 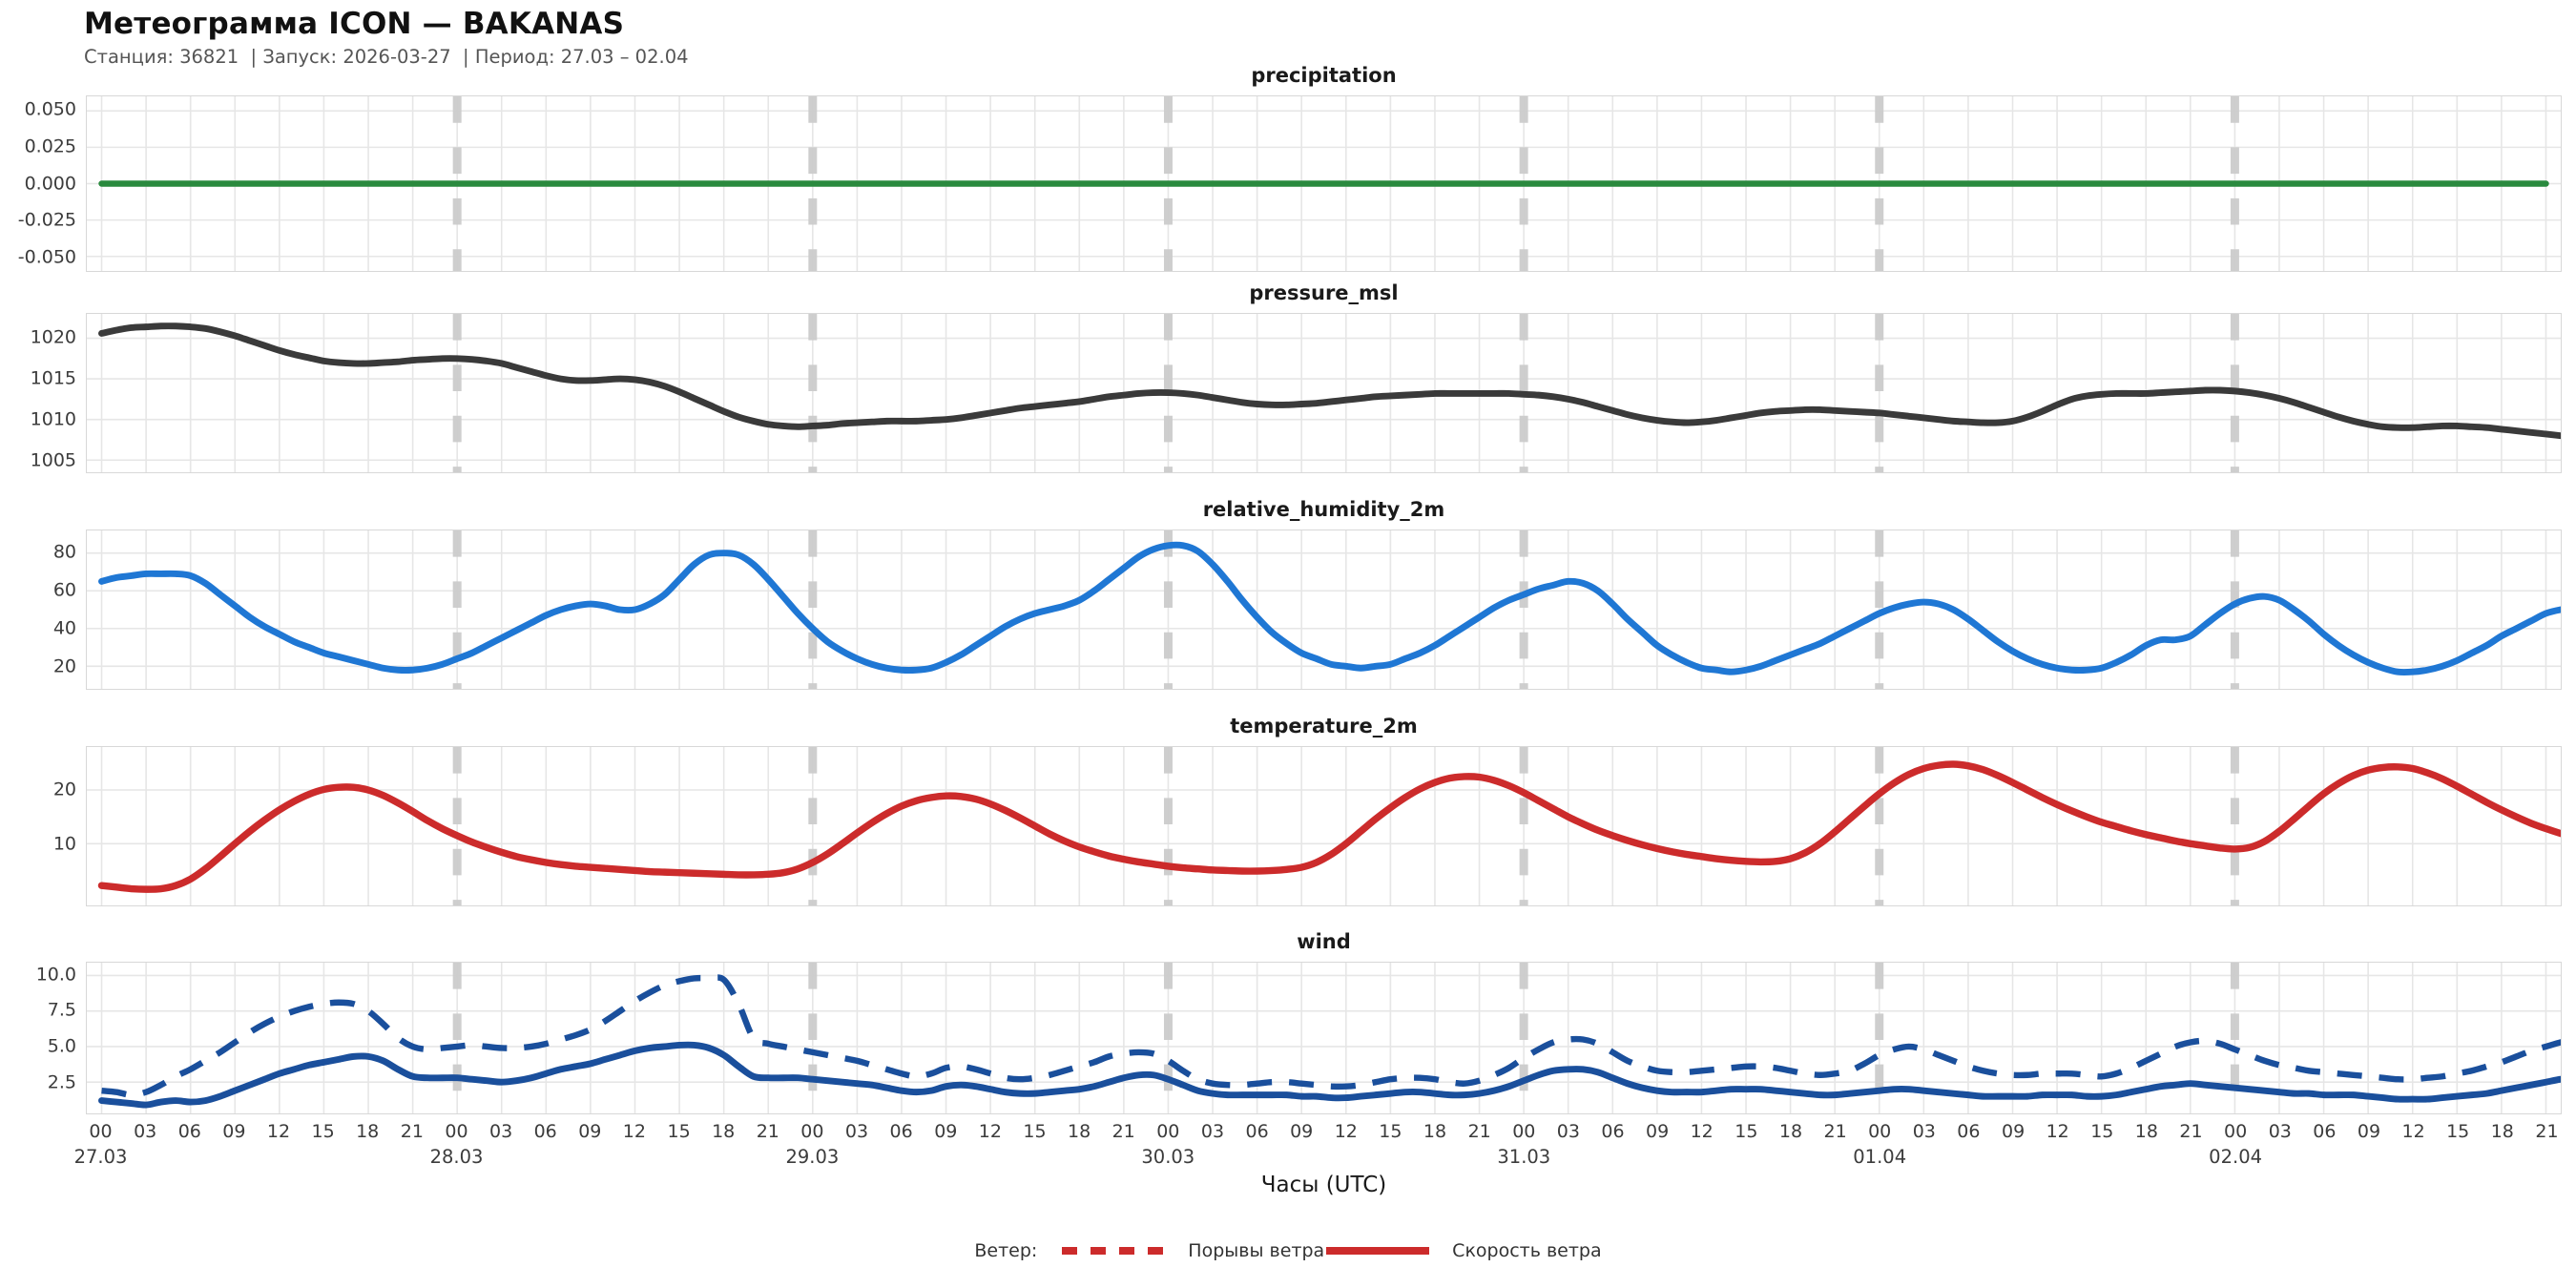 What do you see at coordinates (100, 1157) in the screenshot?
I see `x-tick-day: 27.03` at bounding box center [100, 1157].